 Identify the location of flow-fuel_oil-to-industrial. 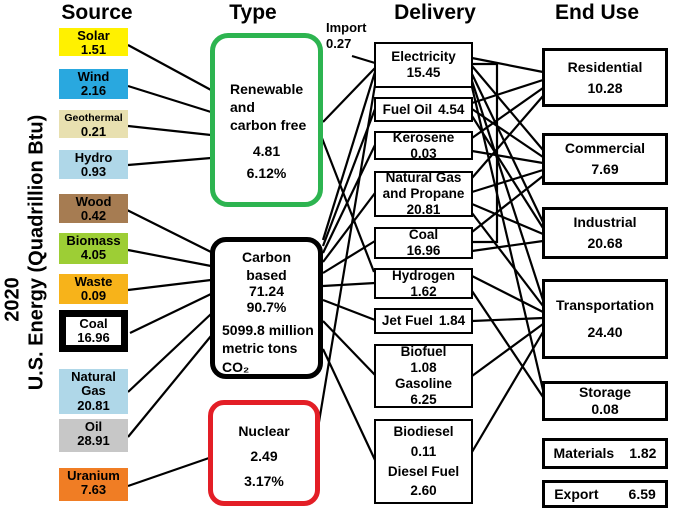
(507, 172).